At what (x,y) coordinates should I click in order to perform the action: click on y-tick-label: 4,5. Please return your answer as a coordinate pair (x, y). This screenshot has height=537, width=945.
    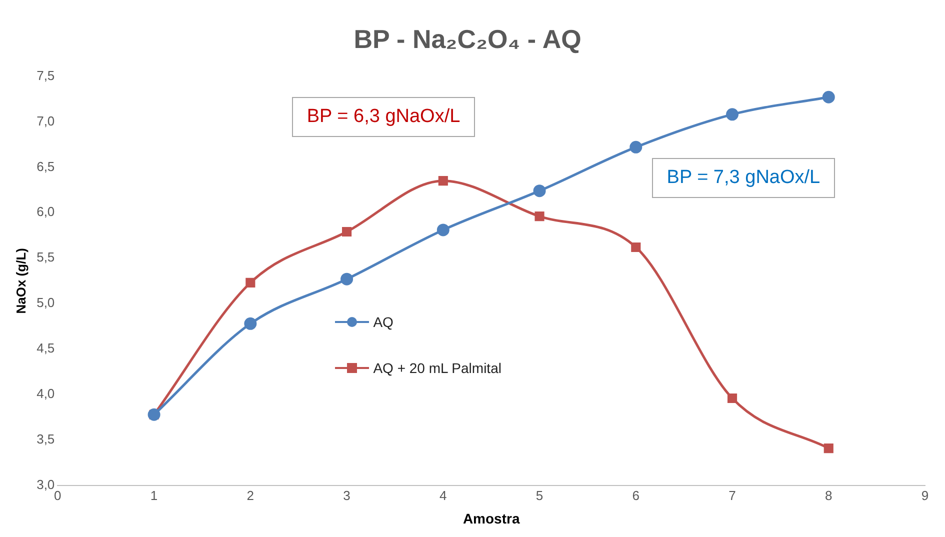
    Looking at the image, I should click on (45, 348).